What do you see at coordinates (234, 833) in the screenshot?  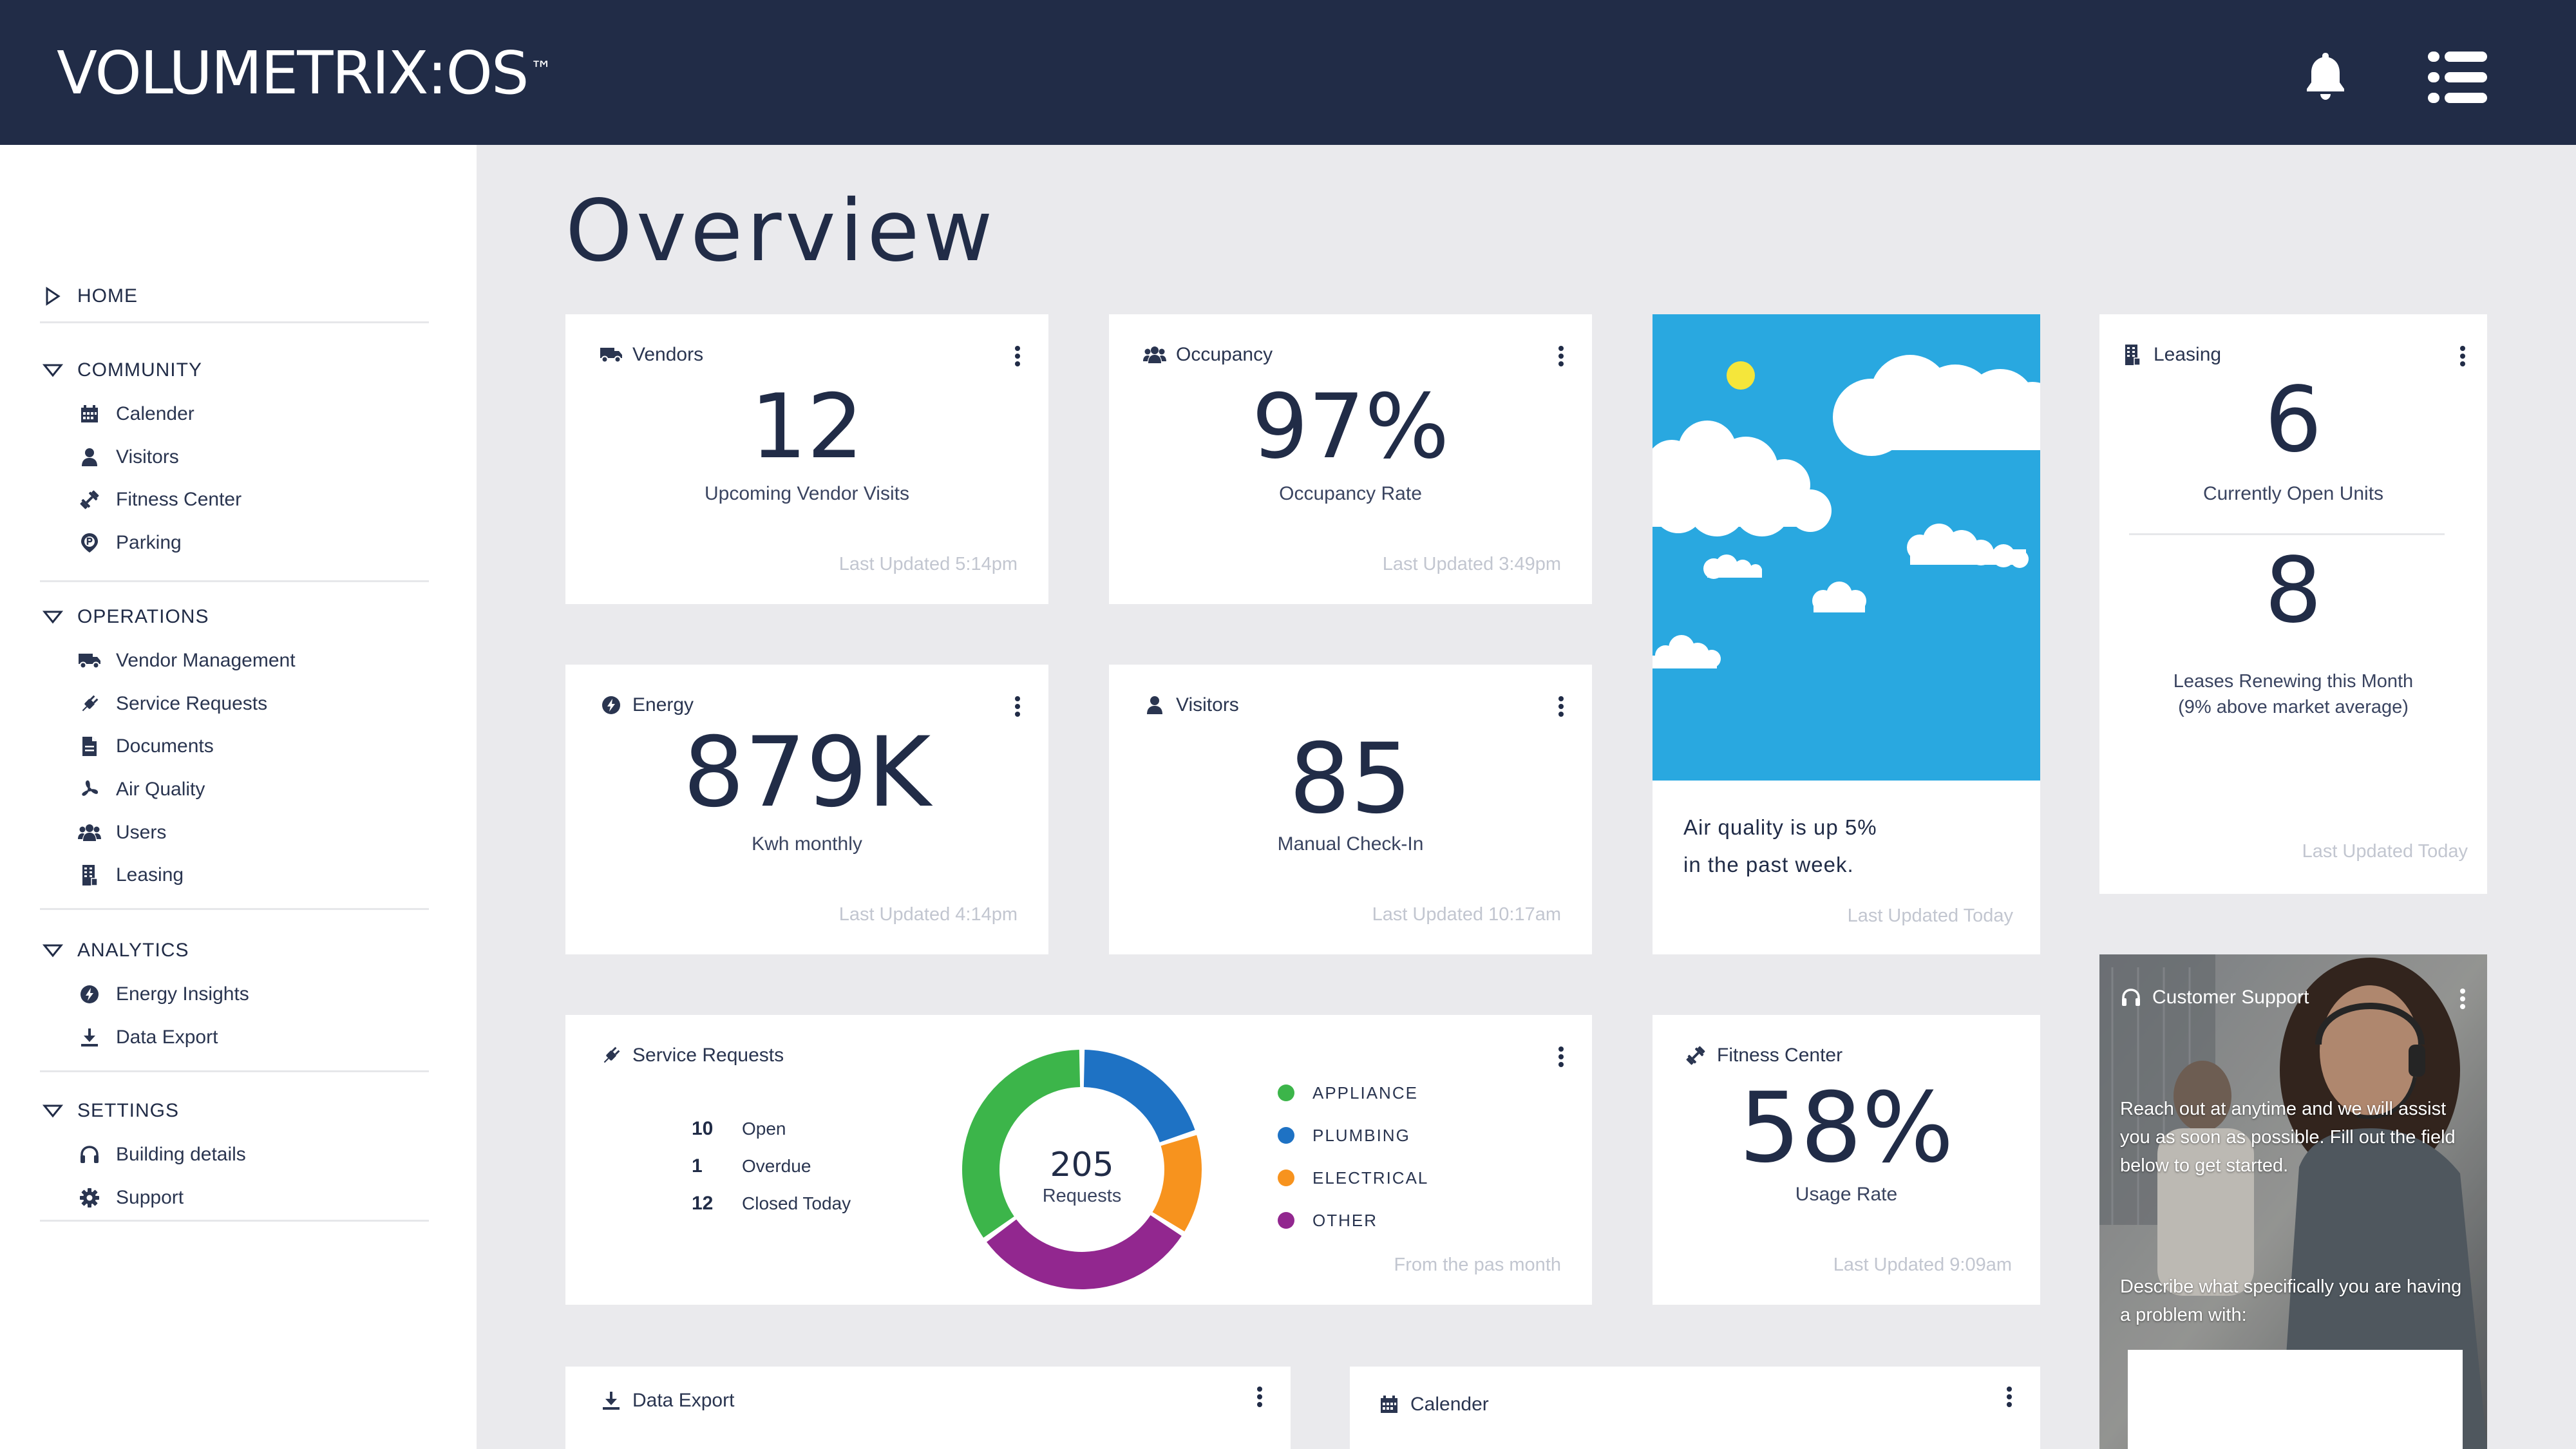 I see `sidebar-item-users: Users` at bounding box center [234, 833].